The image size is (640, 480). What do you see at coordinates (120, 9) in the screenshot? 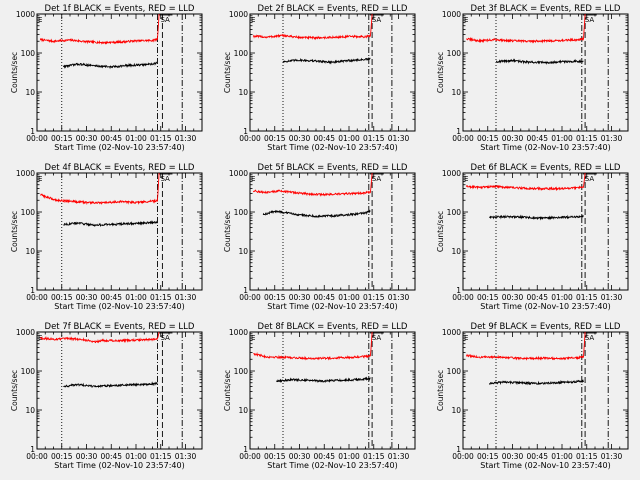
I see `chart-title: Det 1f BLACK = Events, RED = LLD` at bounding box center [120, 9].